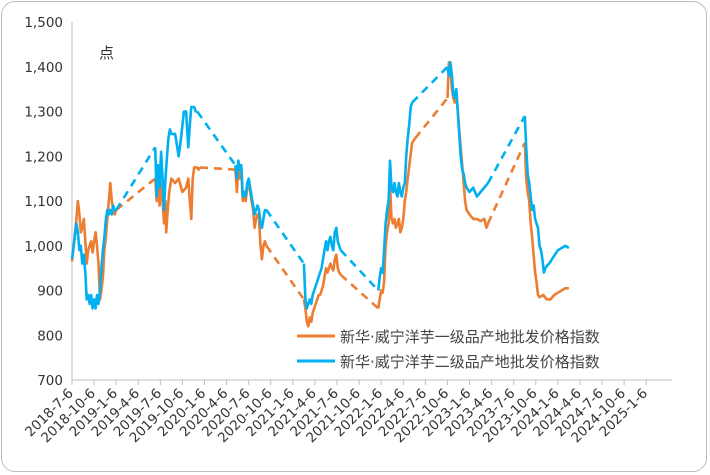 This screenshot has width=710, height=475. What do you see at coordinates (106, 53) in the screenshot?
I see `unit-label: 点` at bounding box center [106, 53].